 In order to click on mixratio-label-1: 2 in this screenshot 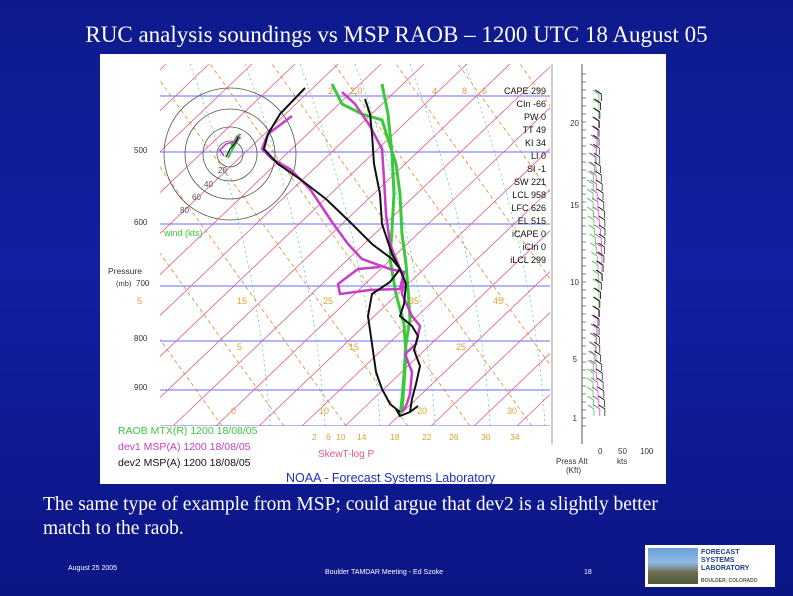, I will do `click(330, 91)`.